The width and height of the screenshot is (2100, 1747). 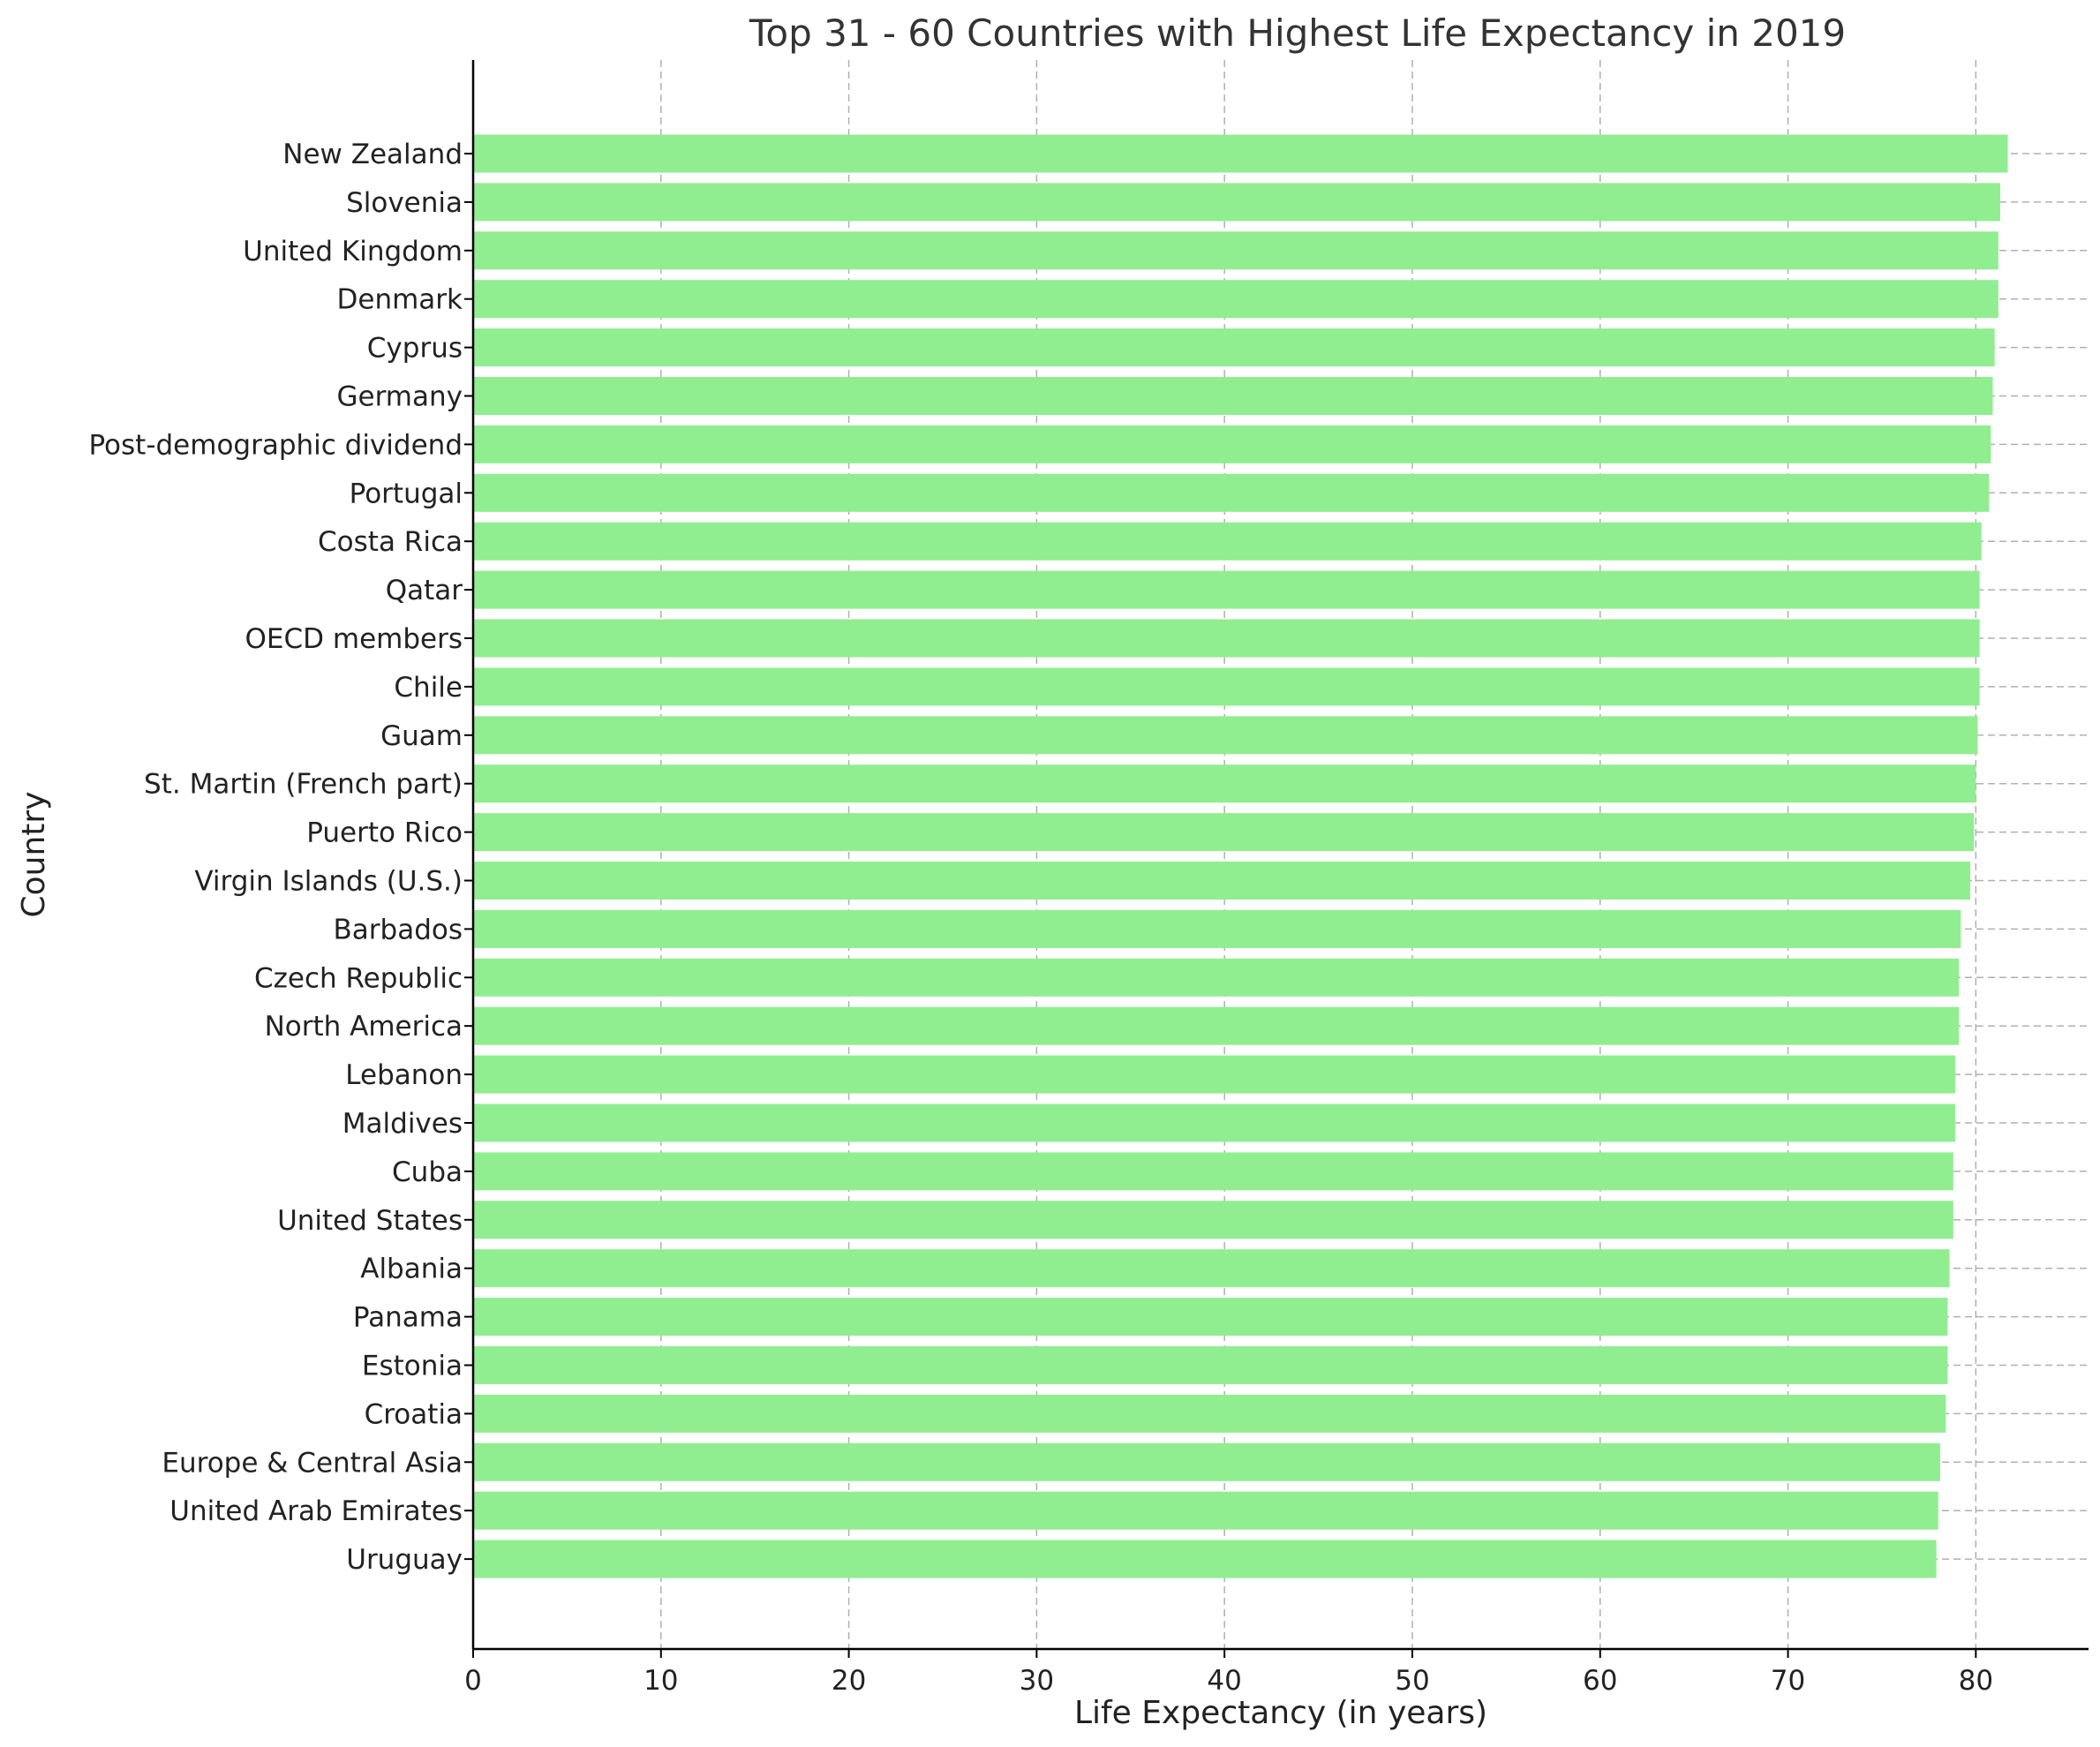 What do you see at coordinates (1976, 1681) in the screenshot?
I see `x-tick-label: 80` at bounding box center [1976, 1681].